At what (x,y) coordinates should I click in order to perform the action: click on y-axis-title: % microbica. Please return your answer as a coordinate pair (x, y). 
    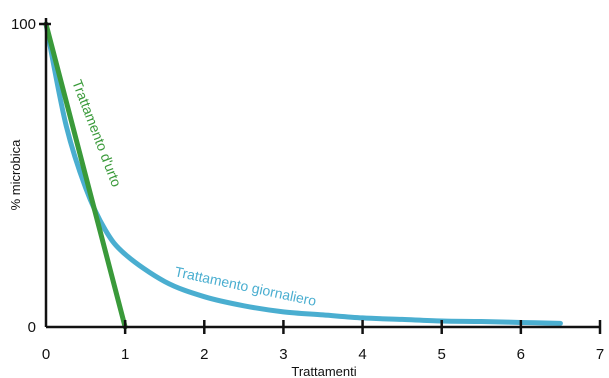
    Looking at the image, I should click on (15, 175).